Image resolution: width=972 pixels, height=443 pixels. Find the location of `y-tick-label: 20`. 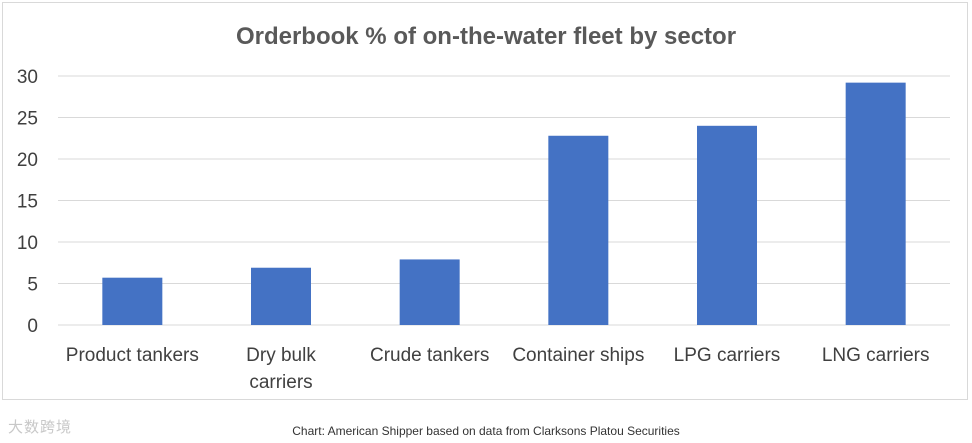

y-tick-label: 20 is located at coordinates (27, 160).